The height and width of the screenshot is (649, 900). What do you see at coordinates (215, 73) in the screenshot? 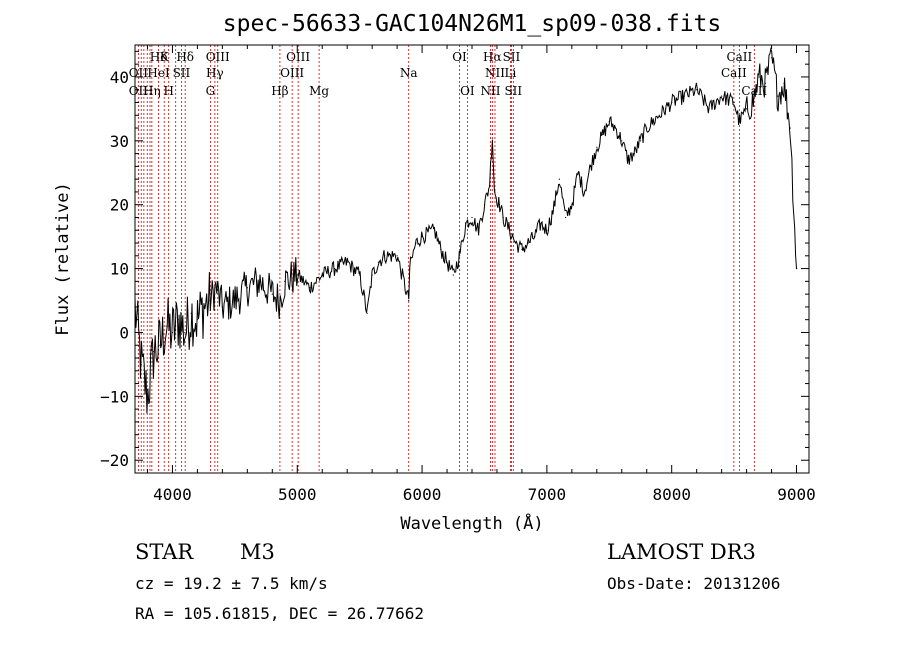
I see `line-label: Hγ` at bounding box center [215, 73].